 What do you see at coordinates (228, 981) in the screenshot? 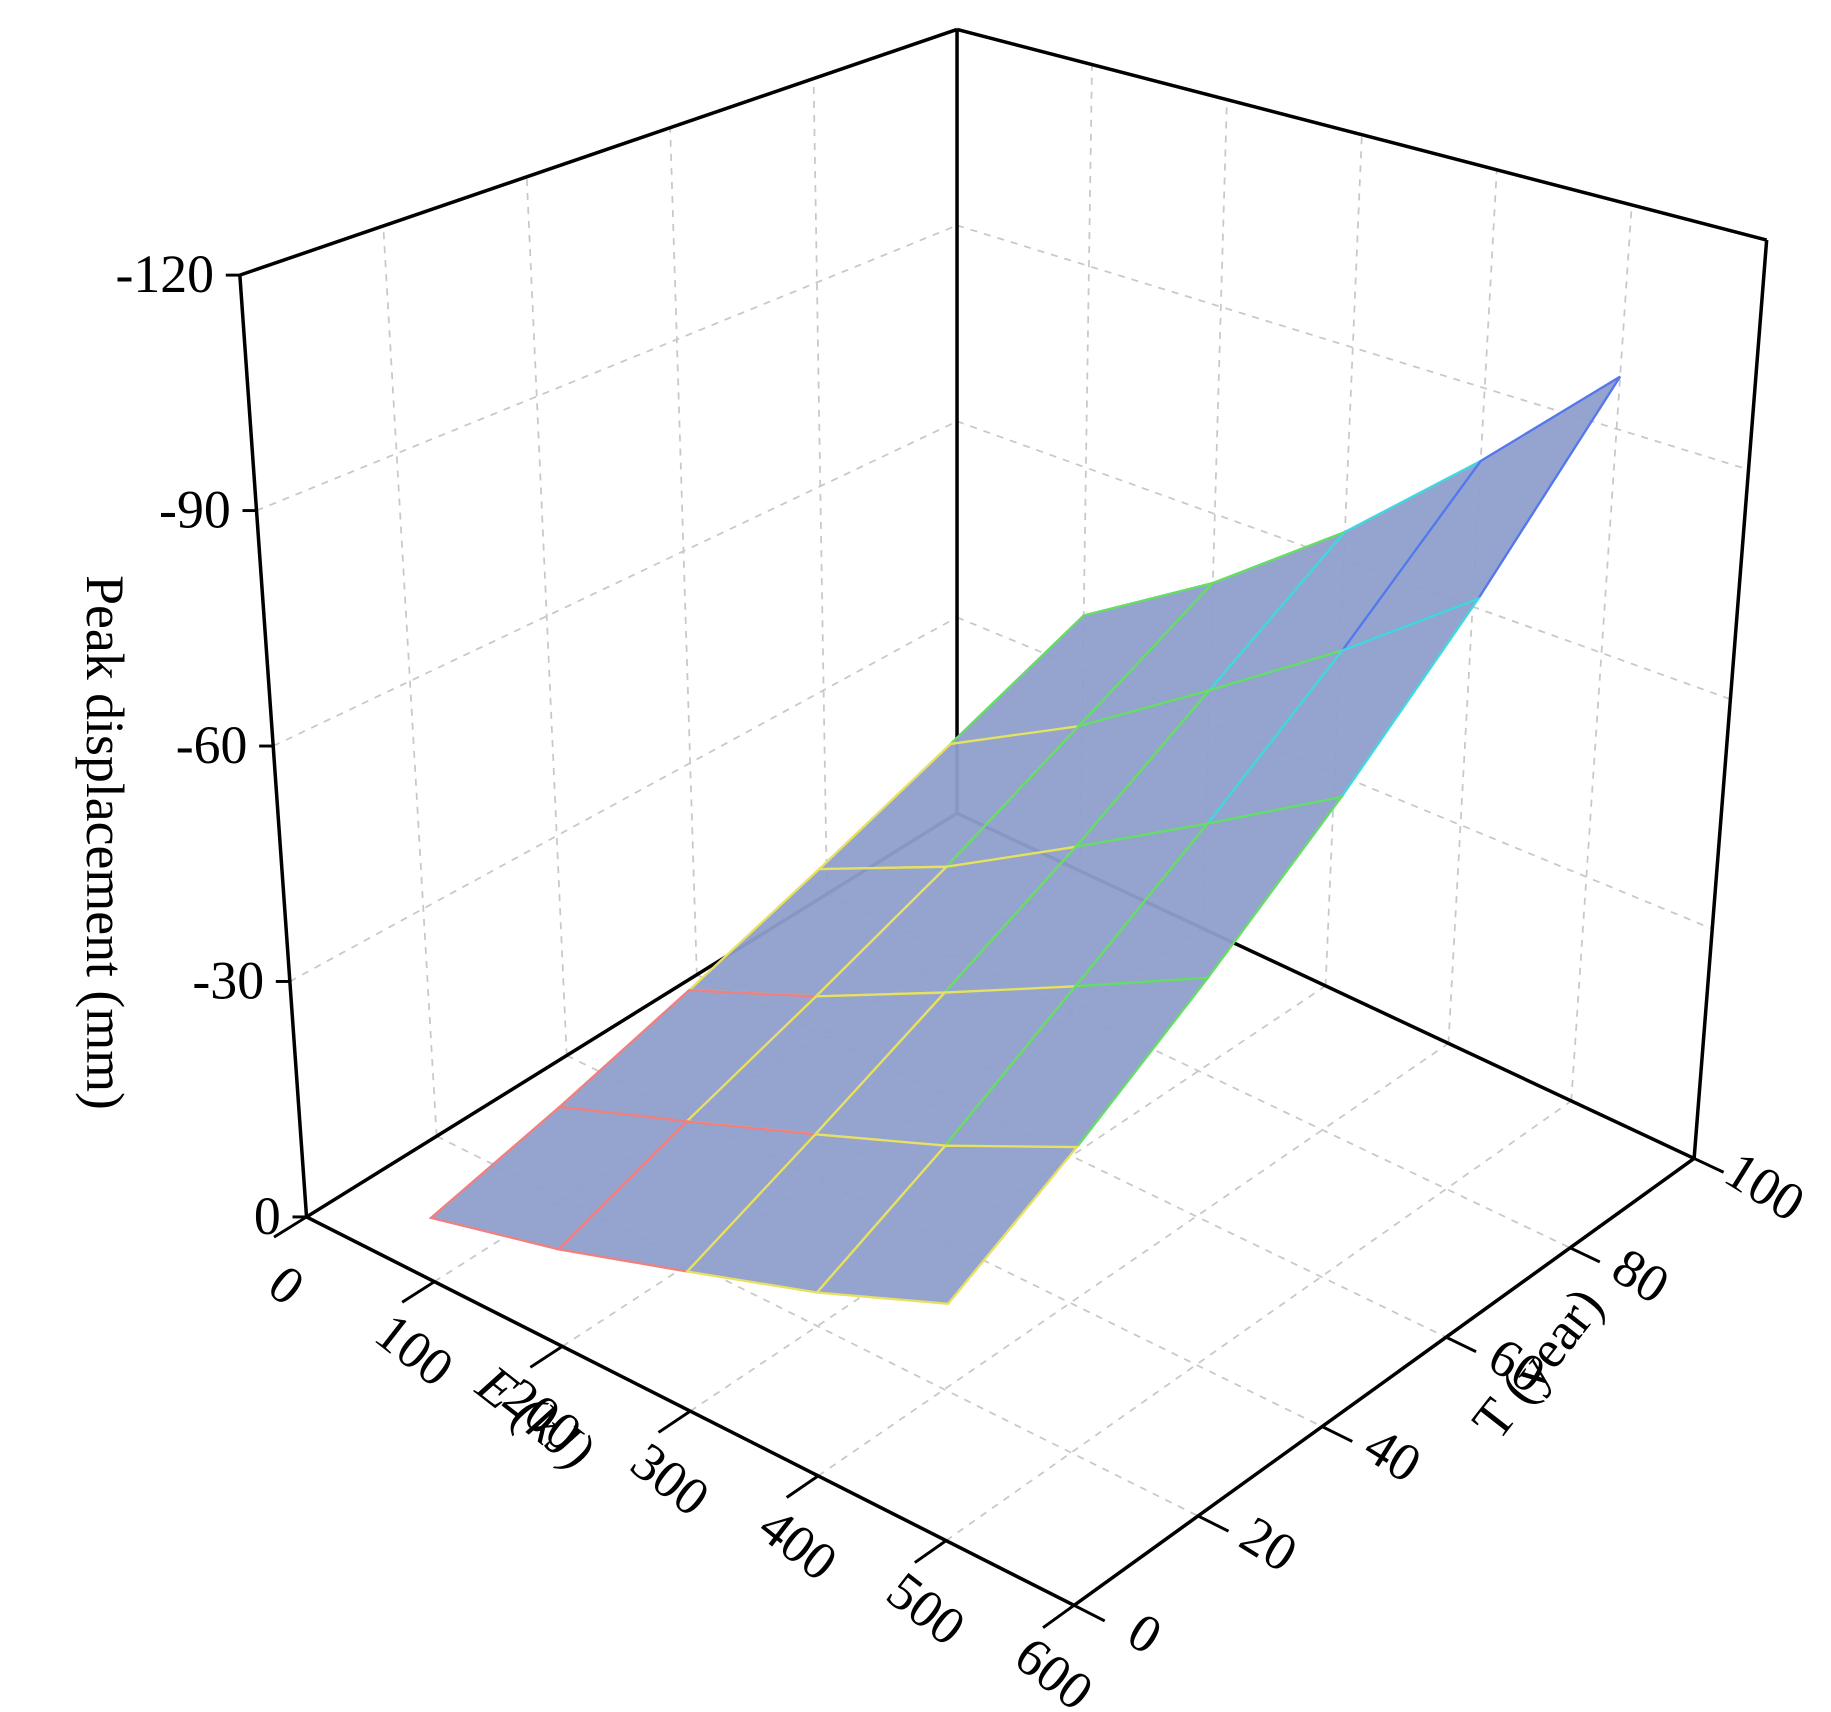
I see `z-tick-label: -30` at bounding box center [228, 981].